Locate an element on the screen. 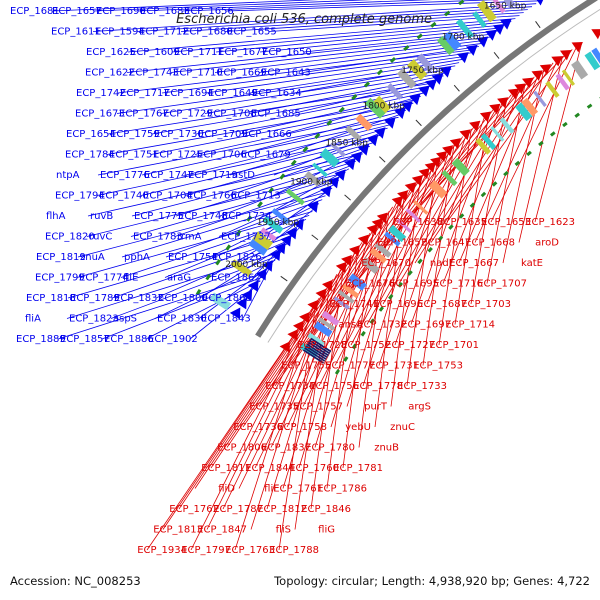 The height and width of the screenshot is (600, 600). reverse-gene-label: ECP_1761 is located at coordinates (298, 489).